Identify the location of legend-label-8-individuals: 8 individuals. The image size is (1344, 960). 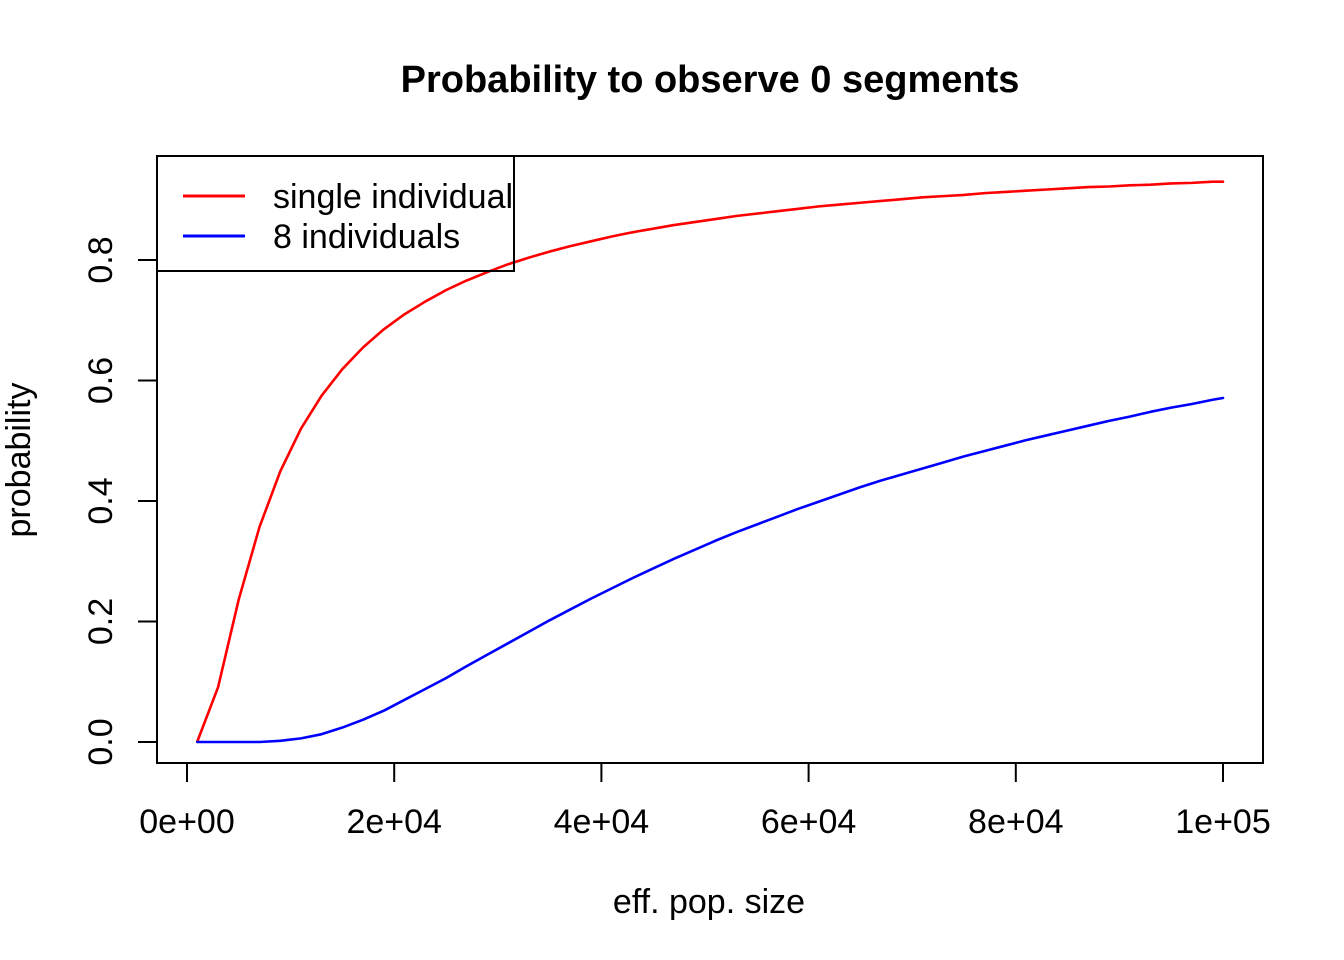
(366, 237).